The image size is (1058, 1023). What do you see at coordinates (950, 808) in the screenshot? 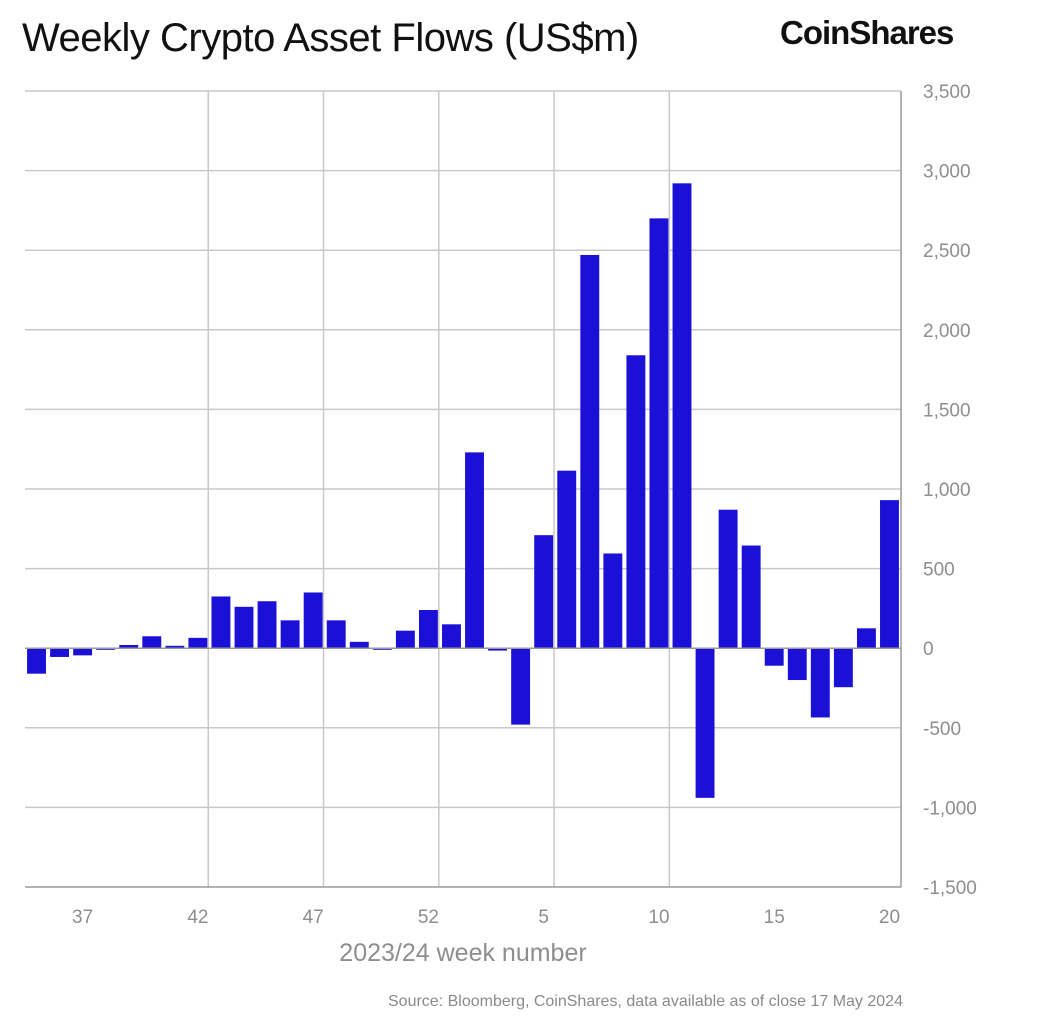
I see `y-tick-label: -1,000` at bounding box center [950, 808].